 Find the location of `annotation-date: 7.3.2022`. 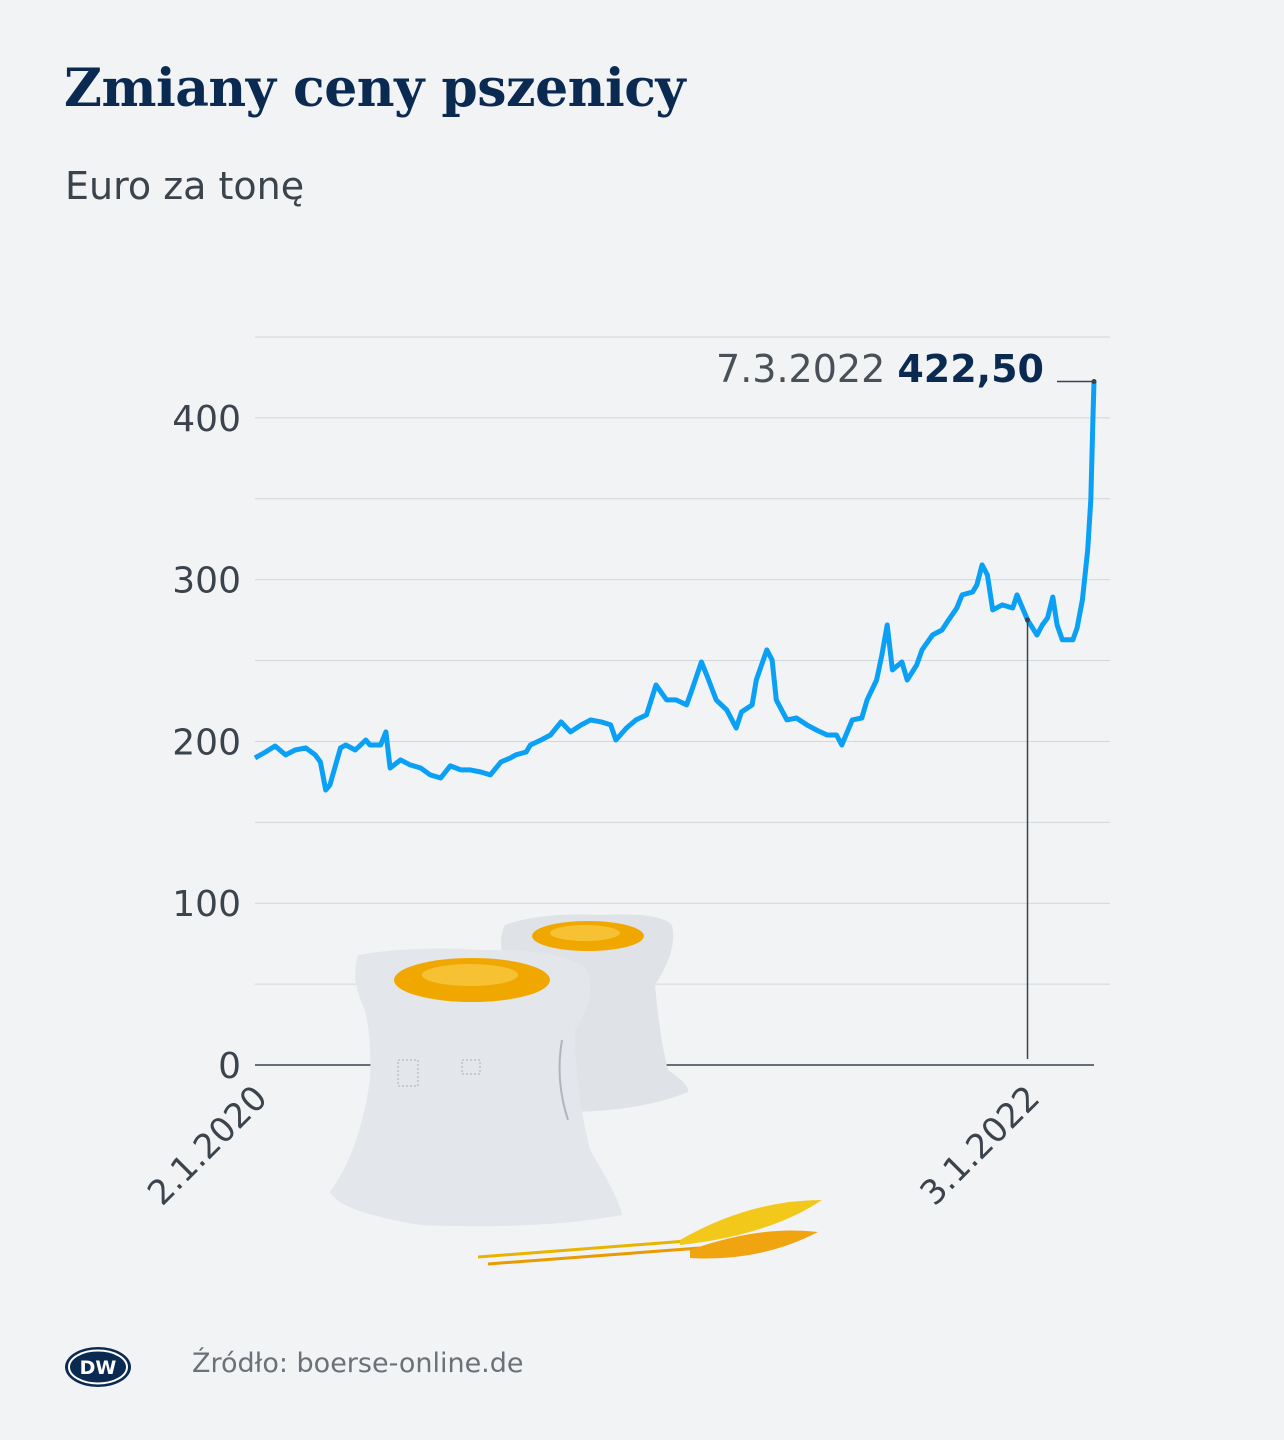

annotation-date: 7.3.2022 is located at coordinates (806, 369).